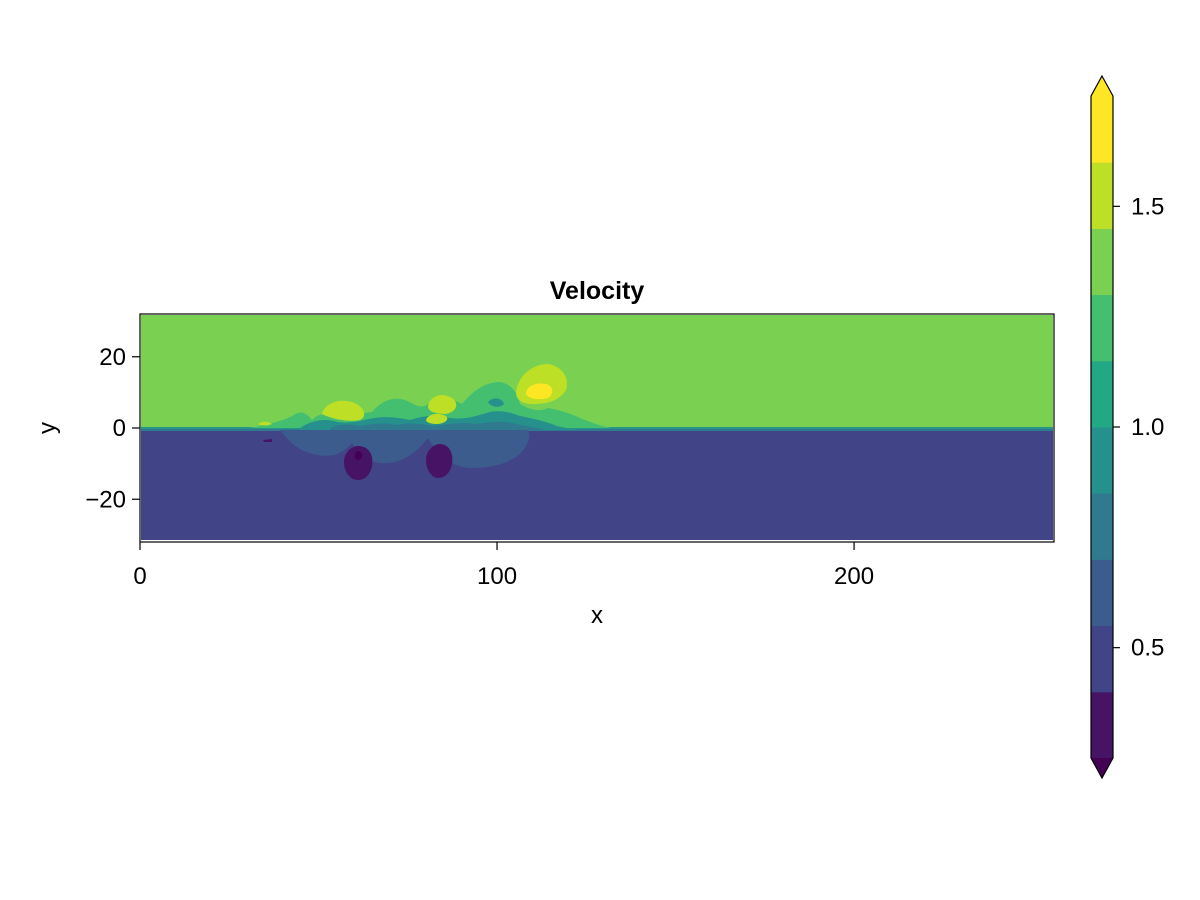  Describe the element at coordinates (597, 615) in the screenshot. I see `x-axis-label: x` at that location.